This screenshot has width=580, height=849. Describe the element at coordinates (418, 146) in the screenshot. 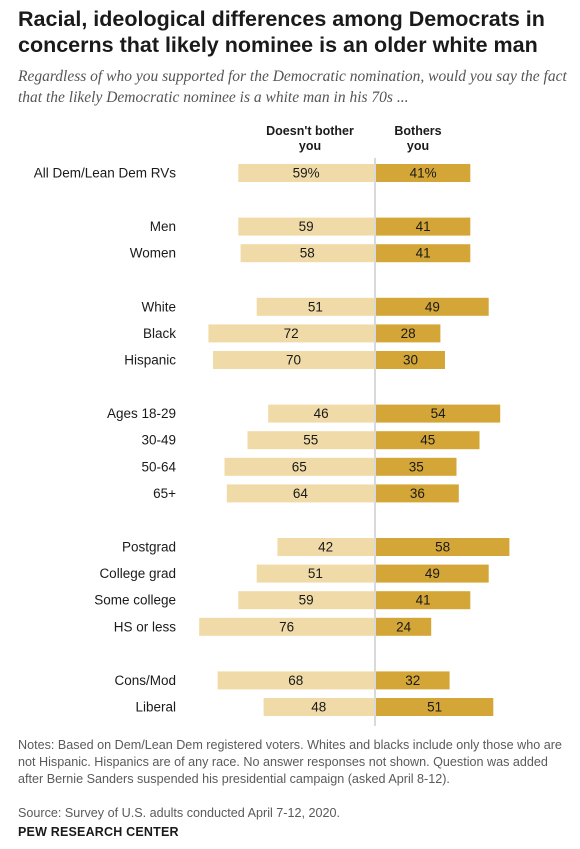

I see `legend-bothers: you` at that location.